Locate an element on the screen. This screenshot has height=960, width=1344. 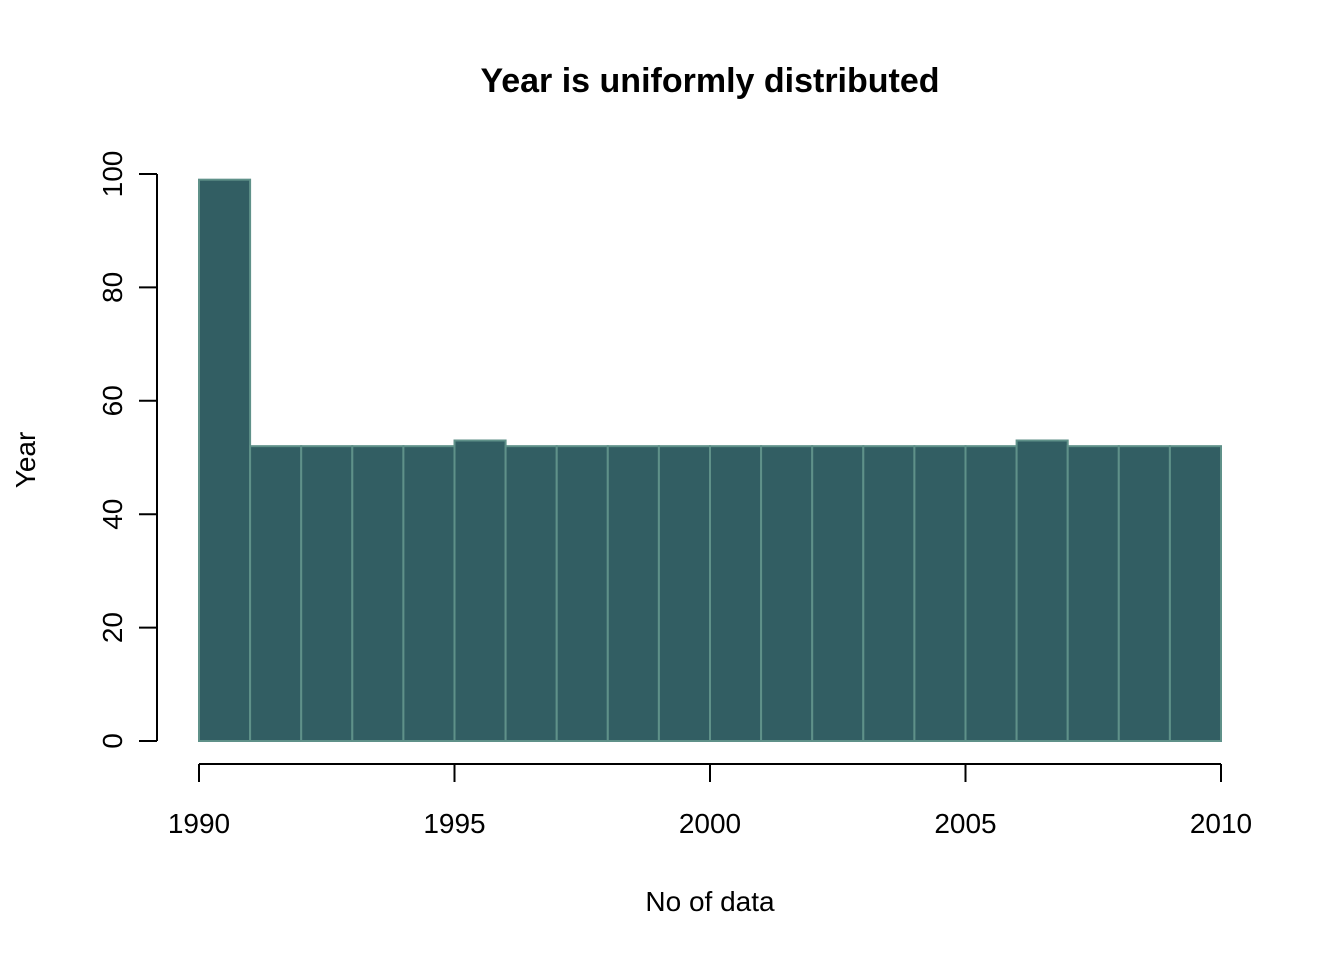
y-tick-label-0: 0 is located at coordinates (112, 741).